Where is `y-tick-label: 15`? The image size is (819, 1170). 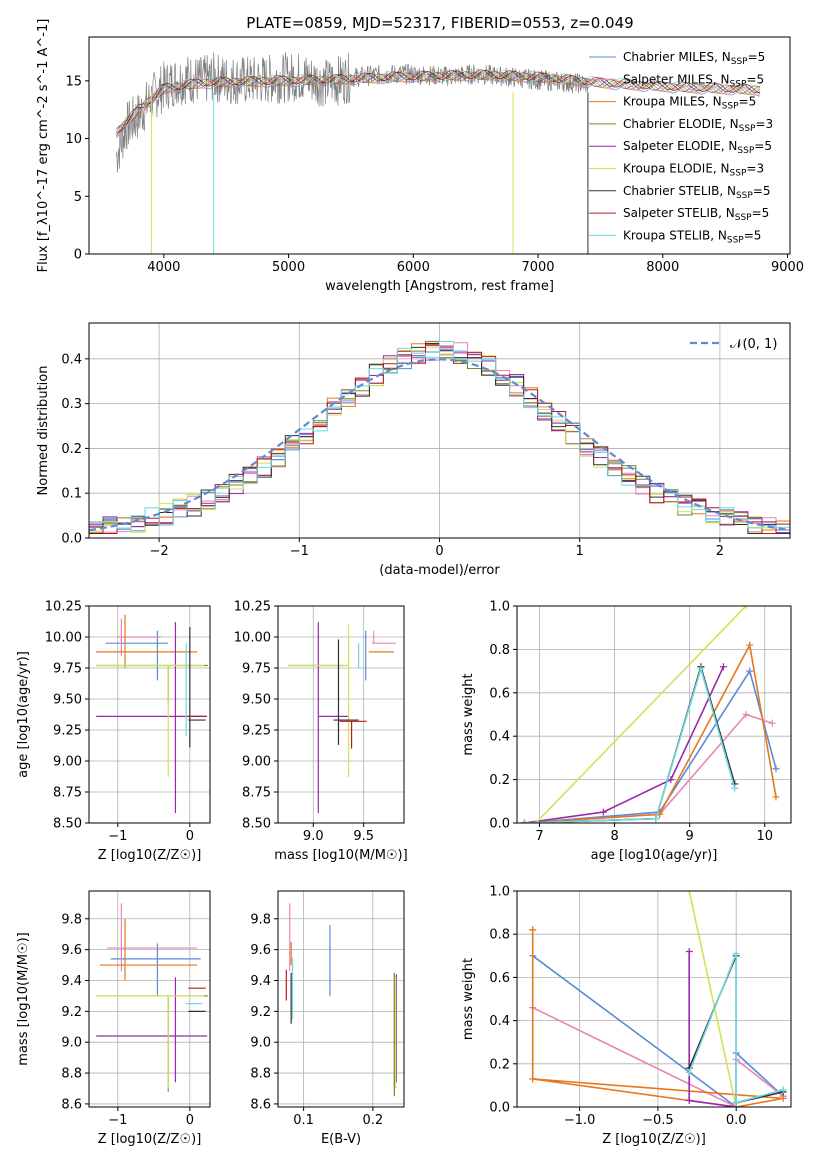 y-tick-label: 15 is located at coordinates (73, 81).